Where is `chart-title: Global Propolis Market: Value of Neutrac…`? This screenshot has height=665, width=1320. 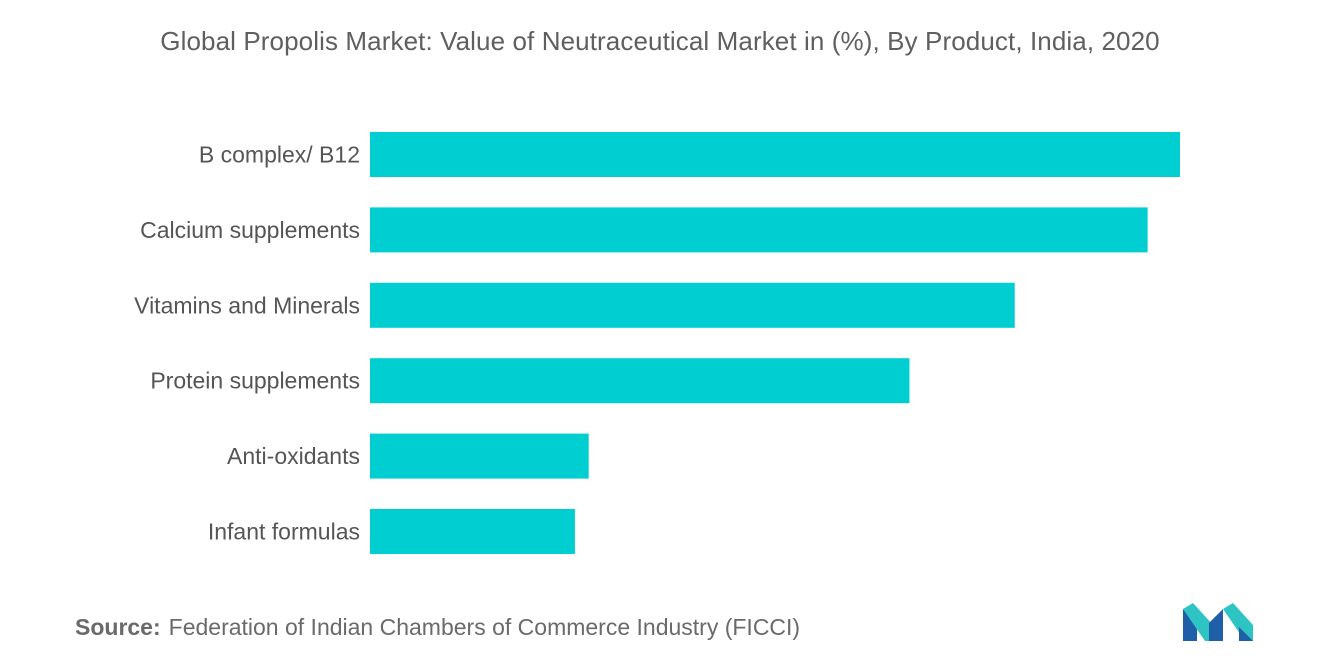
chart-title: Global Propolis Market: Value of Neutrac… is located at coordinates (660, 41).